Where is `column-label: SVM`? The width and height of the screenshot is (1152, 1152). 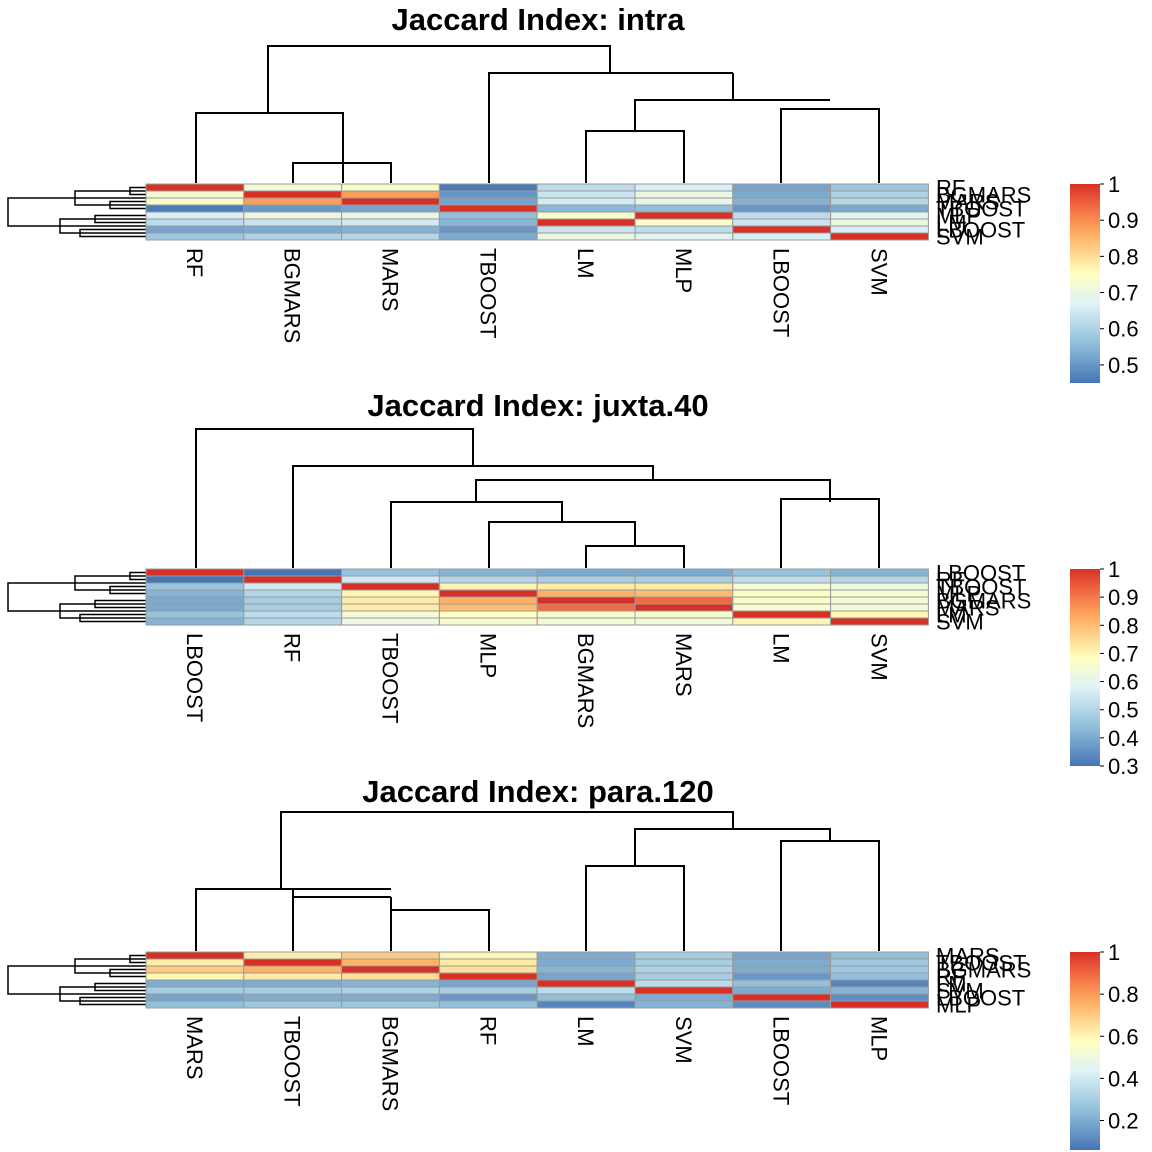 column-label: SVM is located at coordinates (879, 272).